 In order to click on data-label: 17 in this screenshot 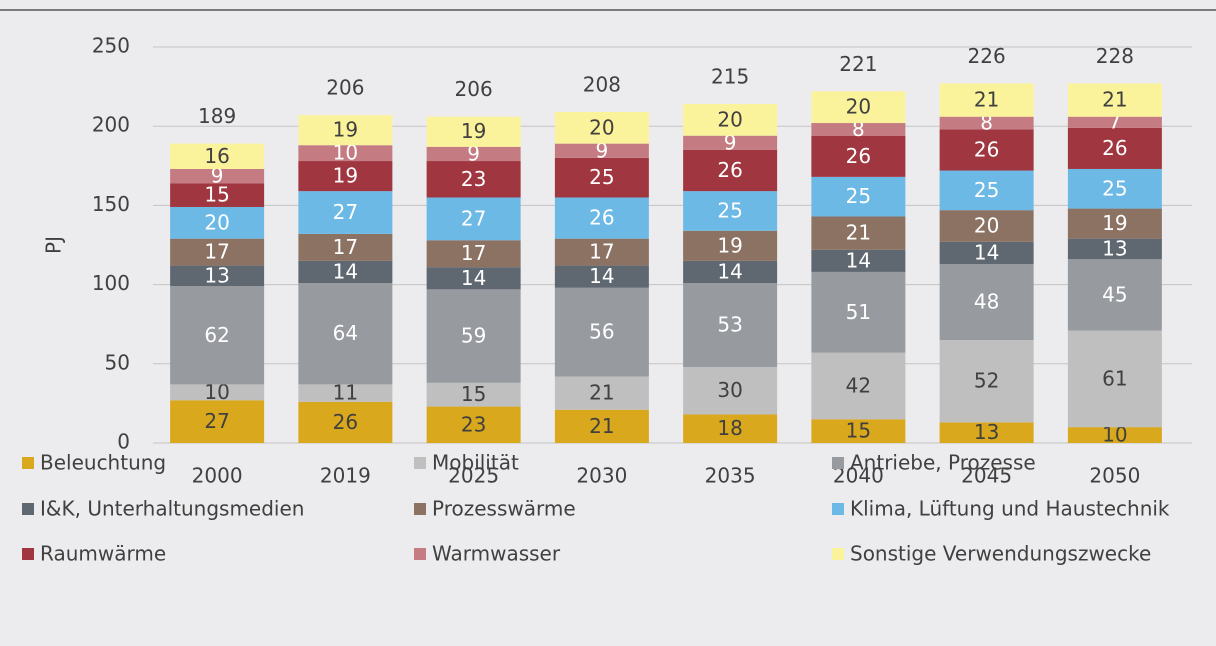, I will do `click(345, 247)`.